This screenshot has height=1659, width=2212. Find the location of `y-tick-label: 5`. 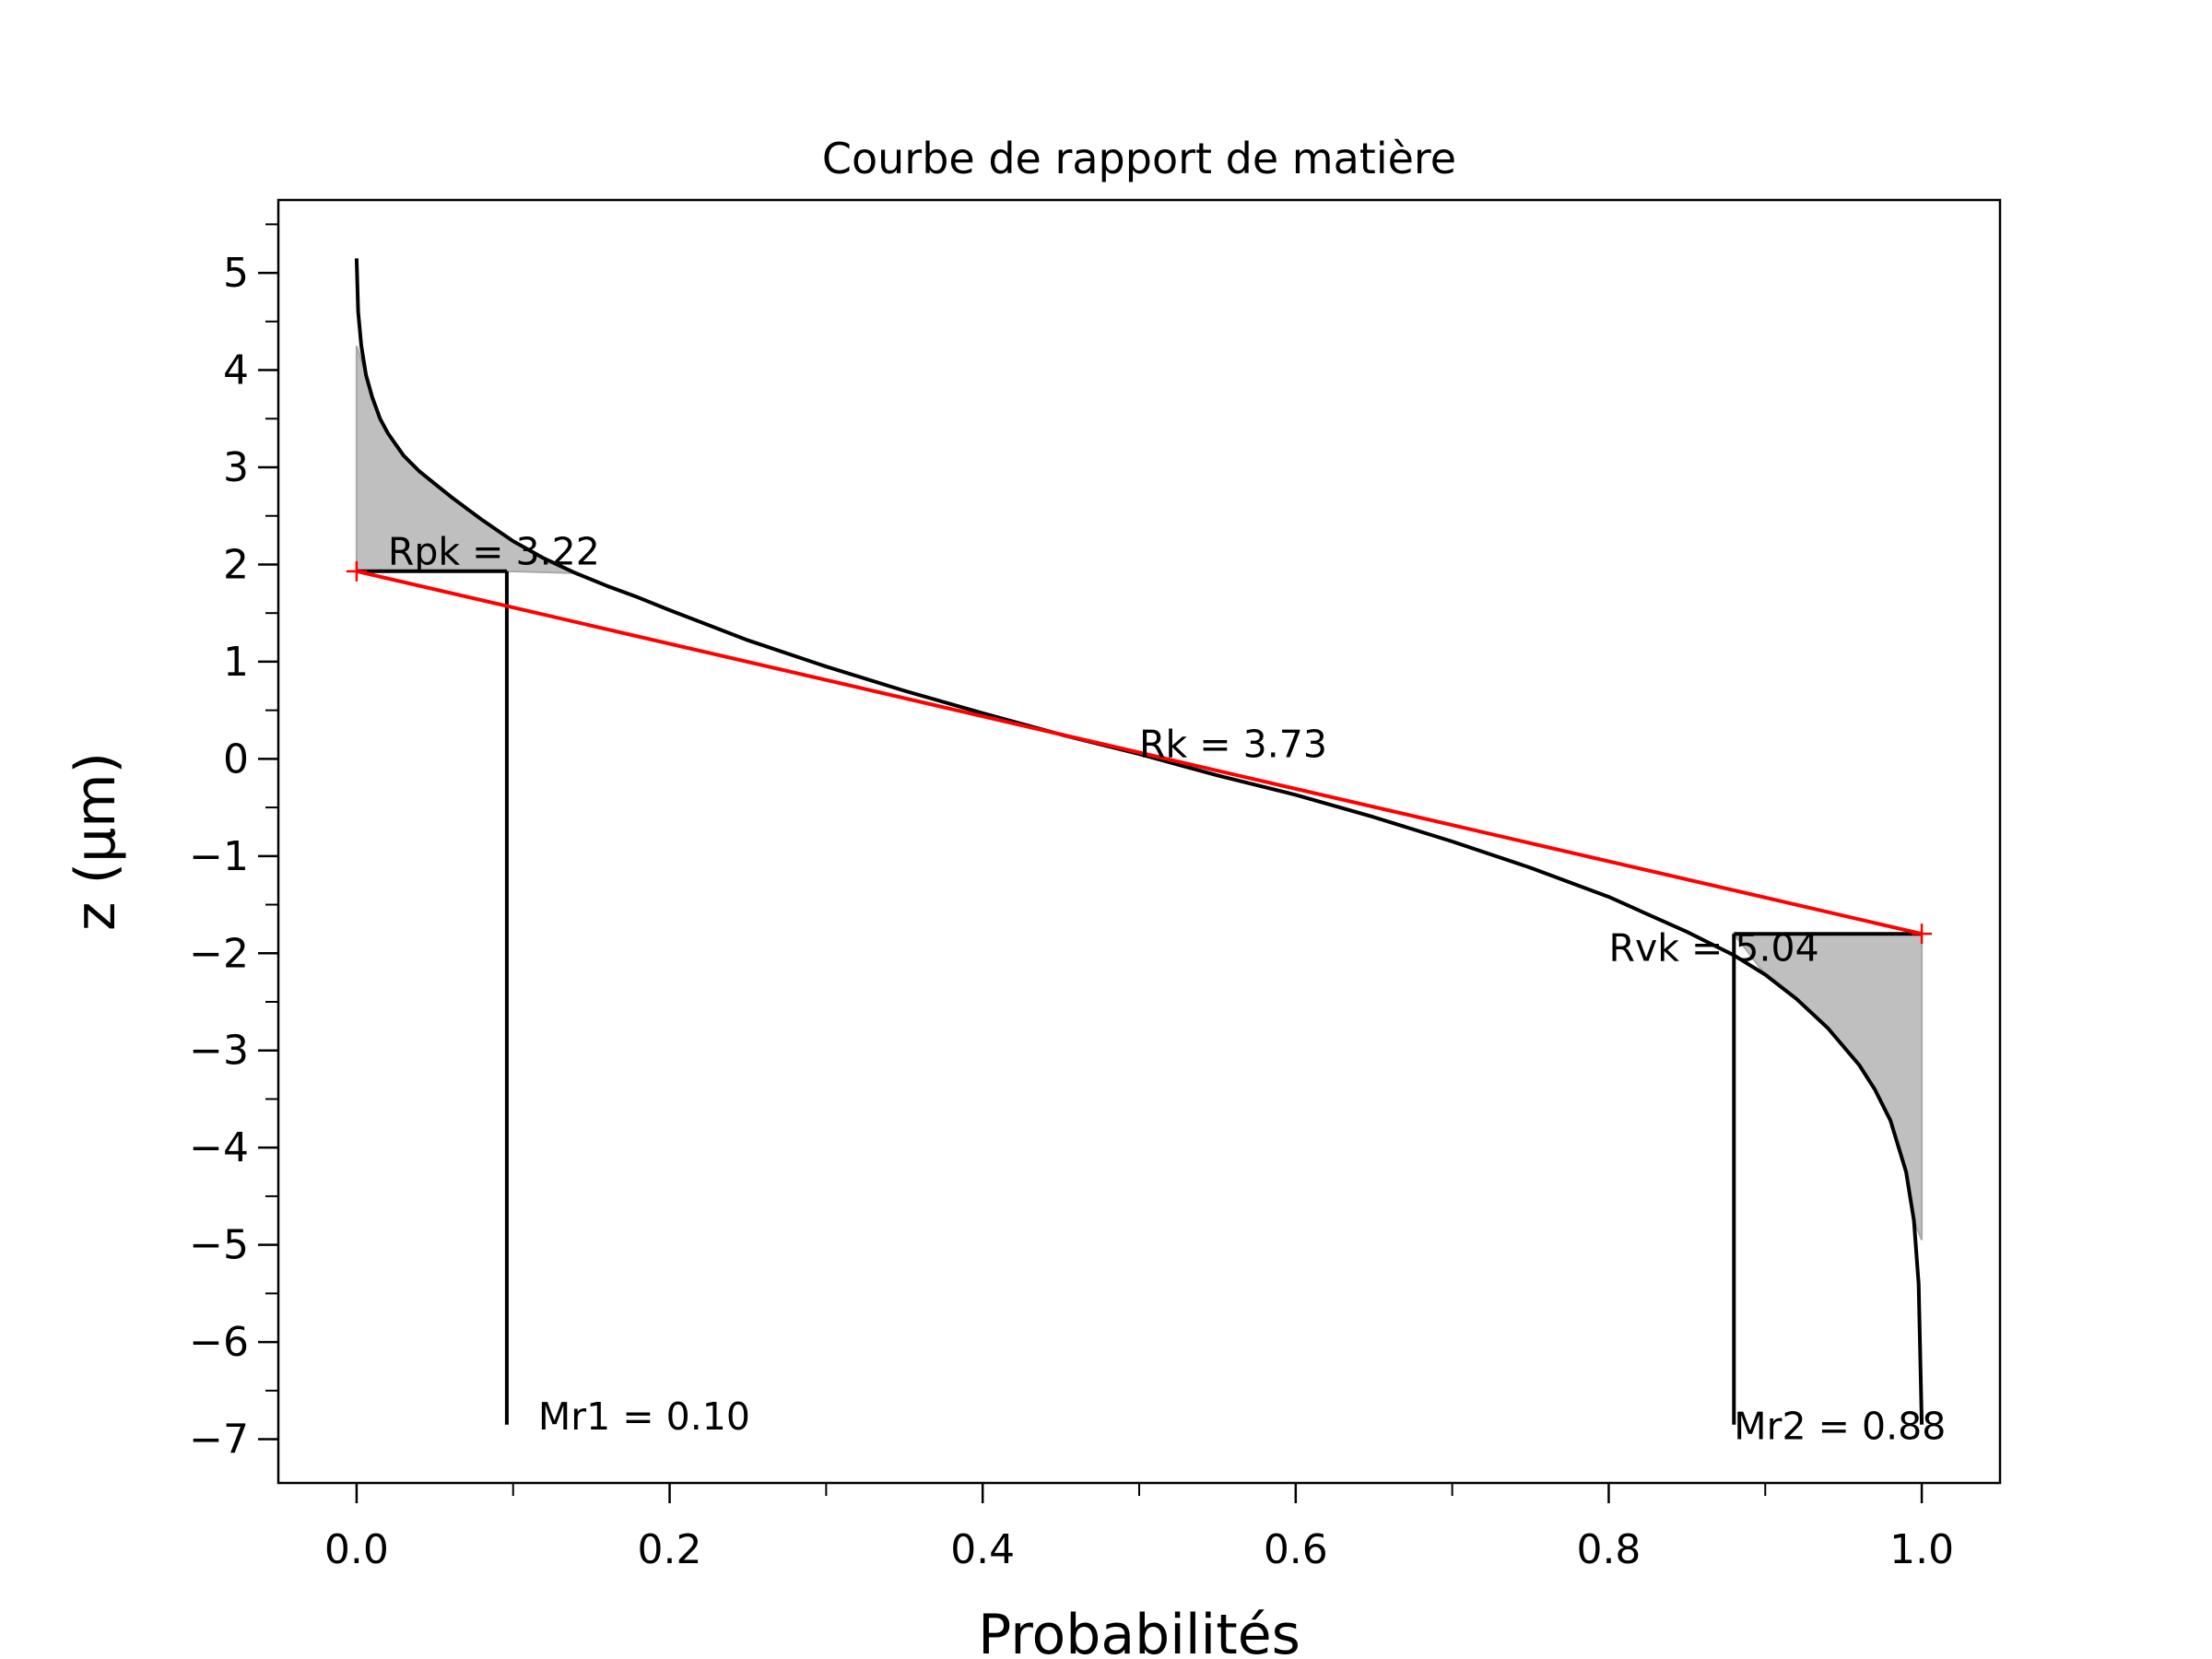

y-tick-label: 5 is located at coordinates (236, 273).